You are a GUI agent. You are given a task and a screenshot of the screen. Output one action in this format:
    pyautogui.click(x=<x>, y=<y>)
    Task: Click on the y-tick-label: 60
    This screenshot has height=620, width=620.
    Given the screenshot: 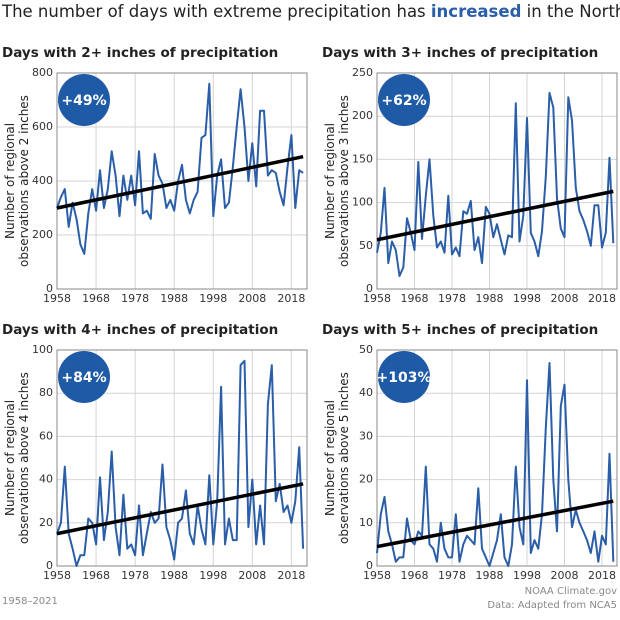 What is the action you would take?
    pyautogui.click(x=46, y=435)
    